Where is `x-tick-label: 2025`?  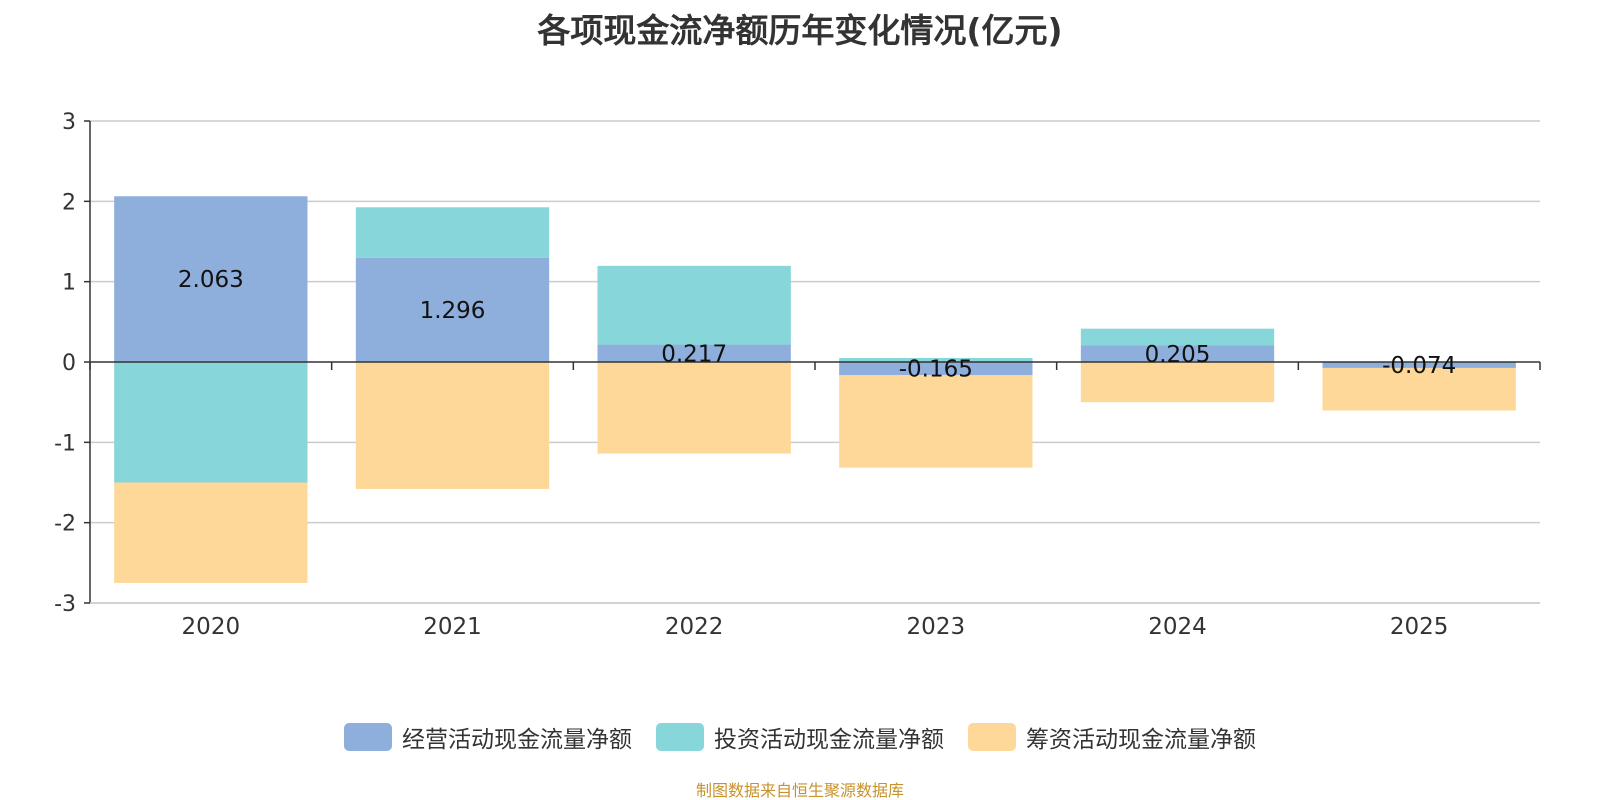 x-tick-label: 2025 is located at coordinates (1419, 627).